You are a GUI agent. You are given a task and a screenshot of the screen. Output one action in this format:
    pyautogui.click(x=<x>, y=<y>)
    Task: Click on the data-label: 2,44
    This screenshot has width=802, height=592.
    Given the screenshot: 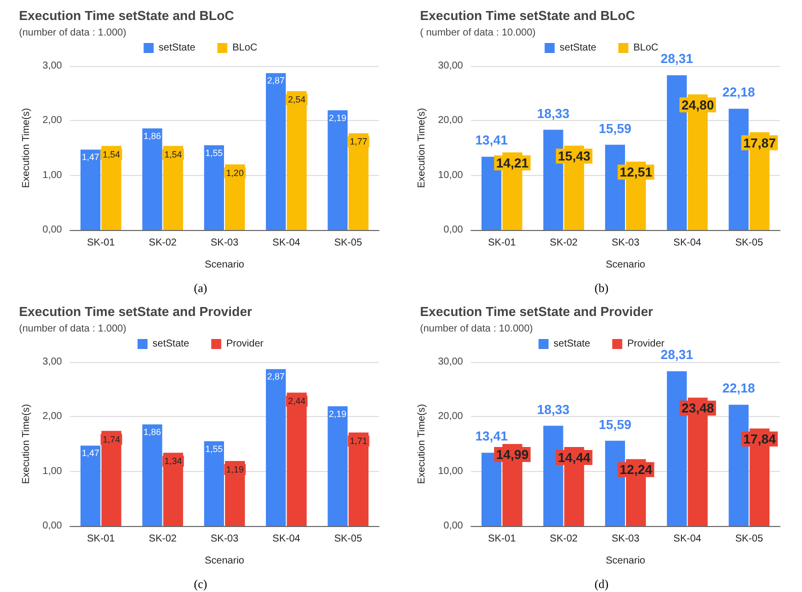 What is the action you would take?
    pyautogui.click(x=297, y=401)
    